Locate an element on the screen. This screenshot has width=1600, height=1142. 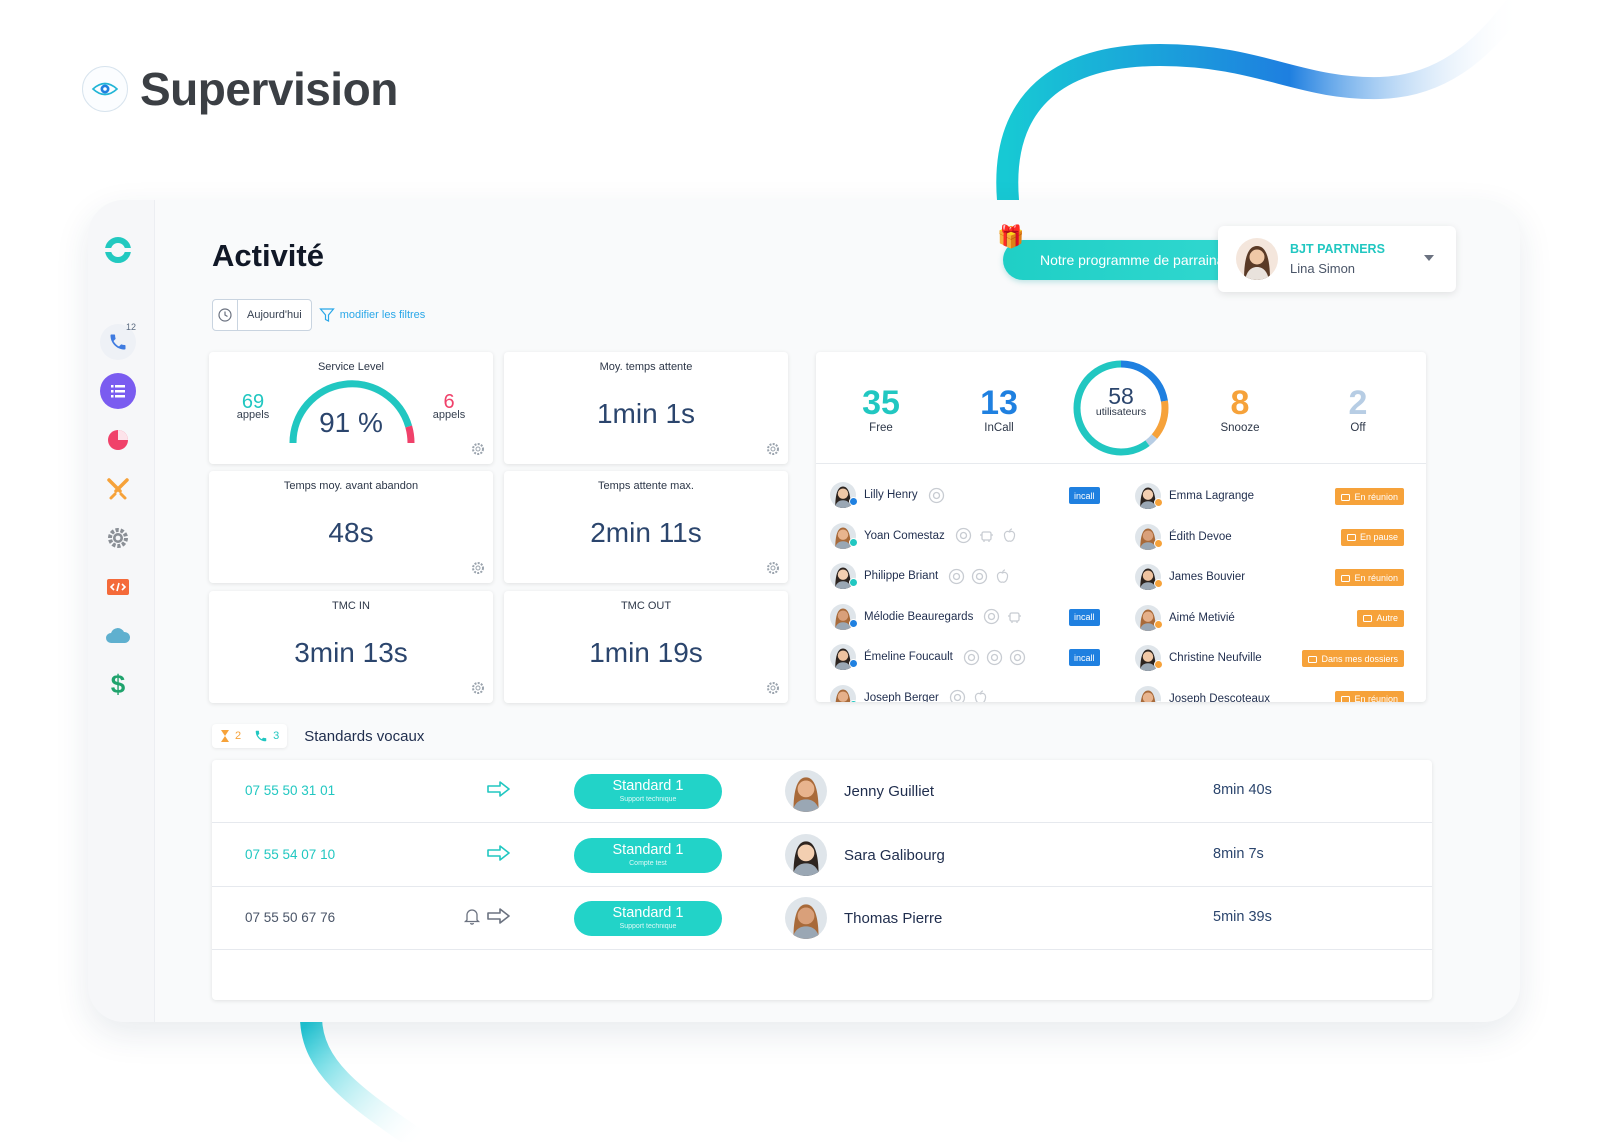
referral-button: 🎁 Notre programme de parrainage is located at coordinates (1127, 252).